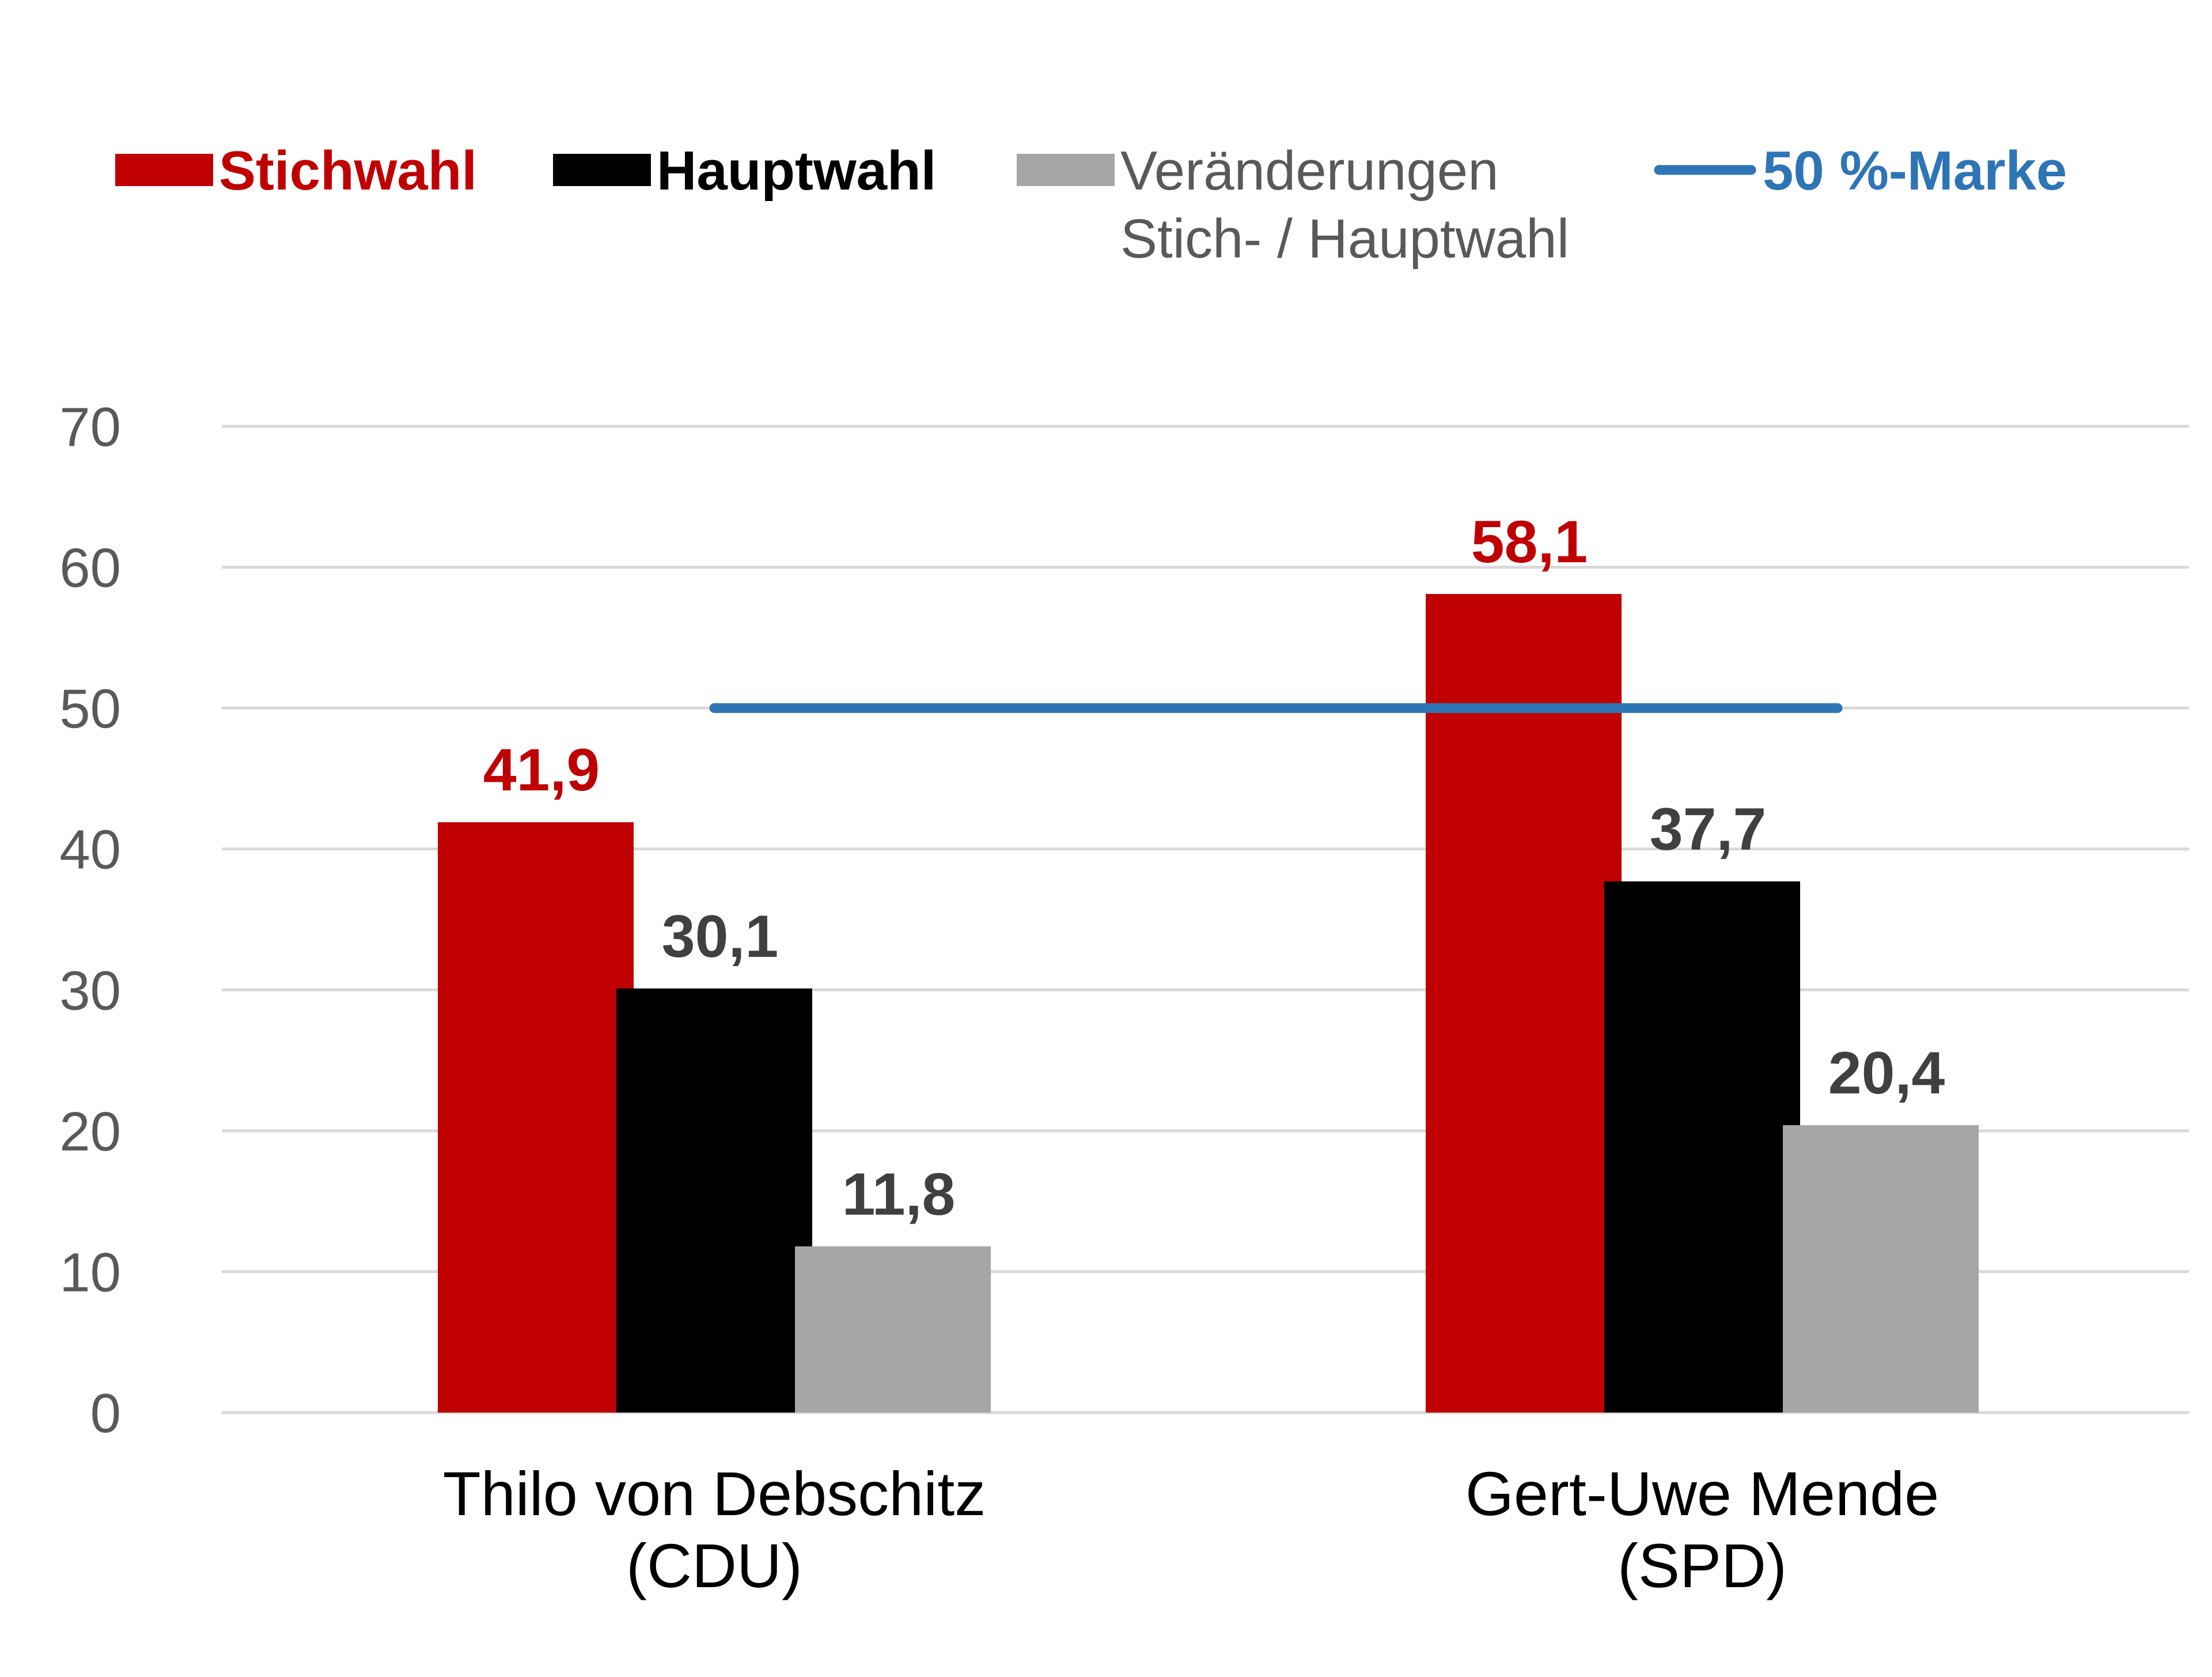 The image size is (2212, 1677). Describe the element at coordinates (1708, 830) in the screenshot. I see `data-label: 37,7` at that location.